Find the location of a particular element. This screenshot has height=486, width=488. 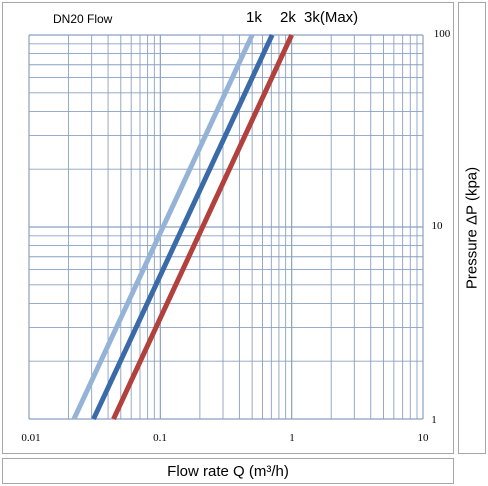

x-tick-label: 1 is located at coordinates (292, 438).